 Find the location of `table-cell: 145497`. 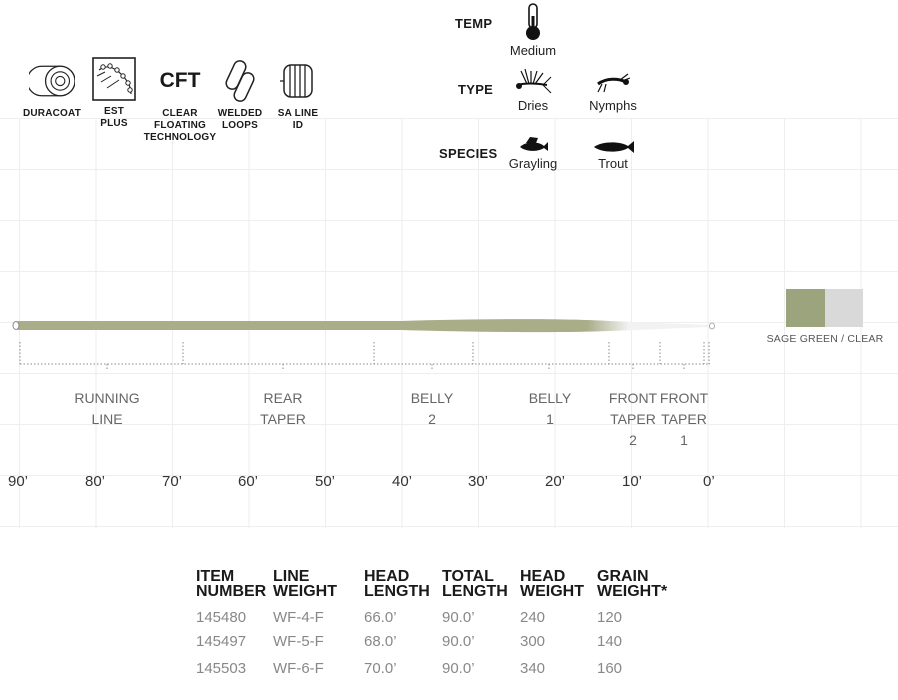

table-cell: 145497 is located at coordinates (221, 641).